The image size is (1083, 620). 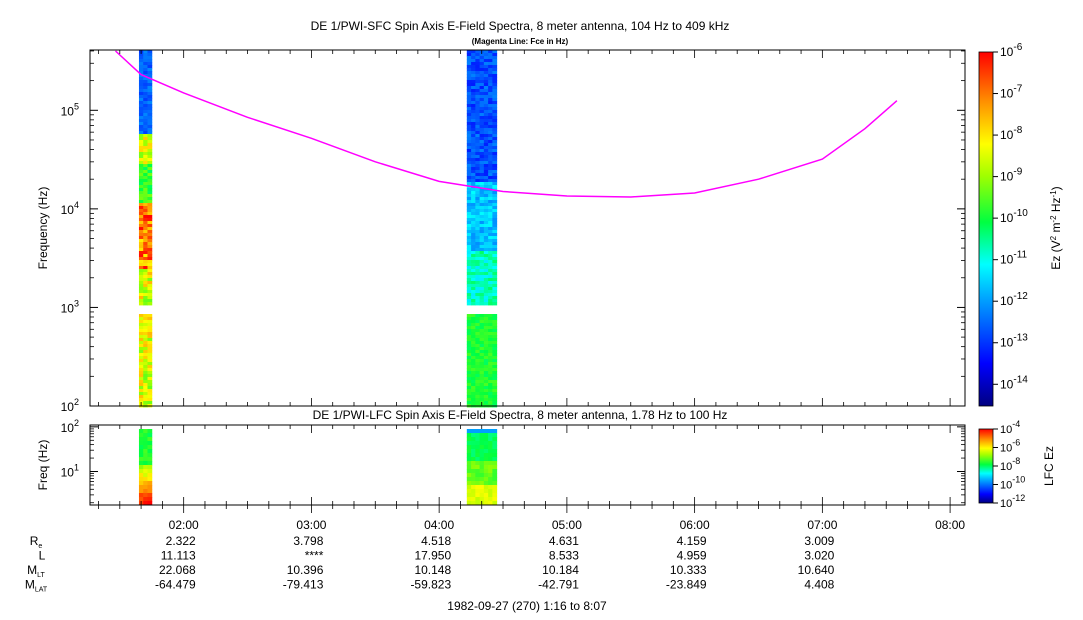 What do you see at coordinates (70, 109) in the screenshot?
I see `y-tick-label: 10⁵` at bounding box center [70, 109].